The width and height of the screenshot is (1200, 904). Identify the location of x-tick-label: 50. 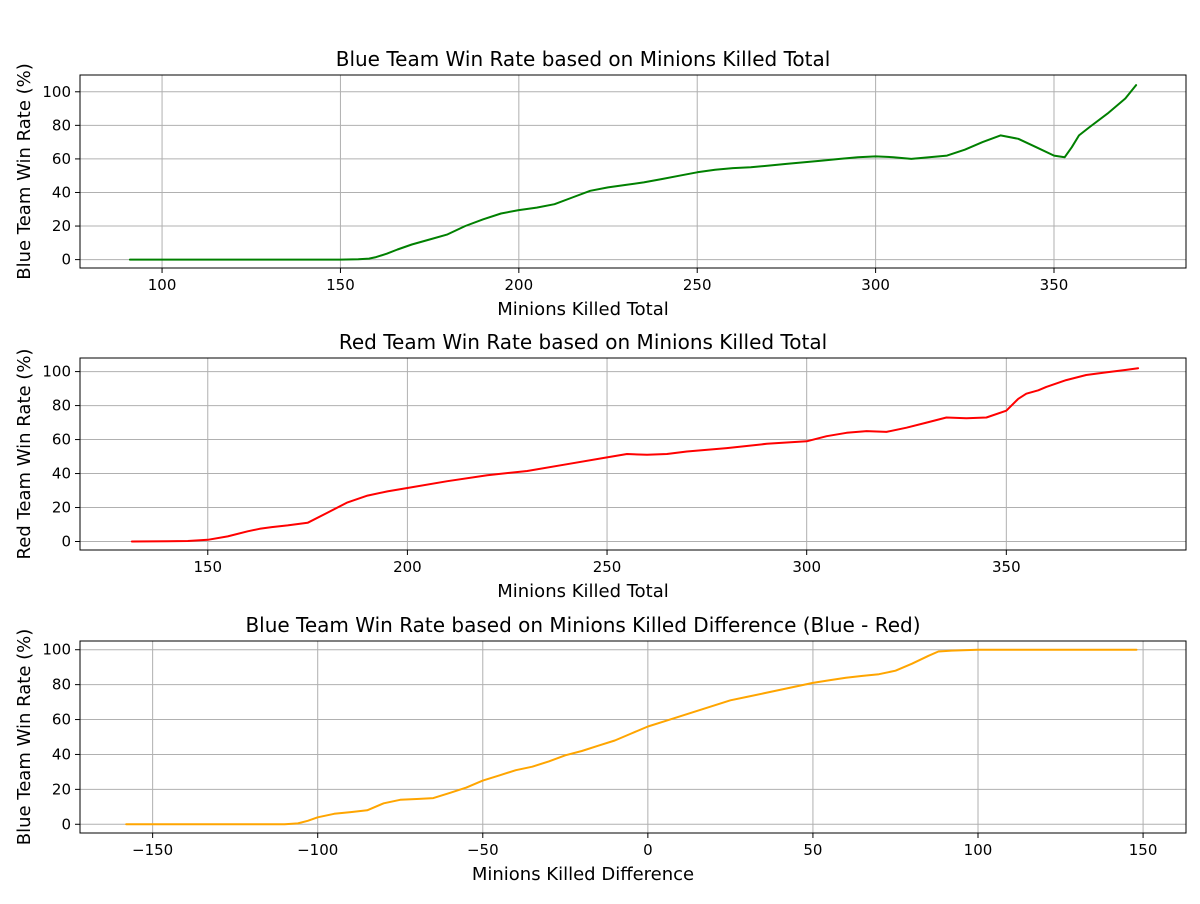
(812, 850).